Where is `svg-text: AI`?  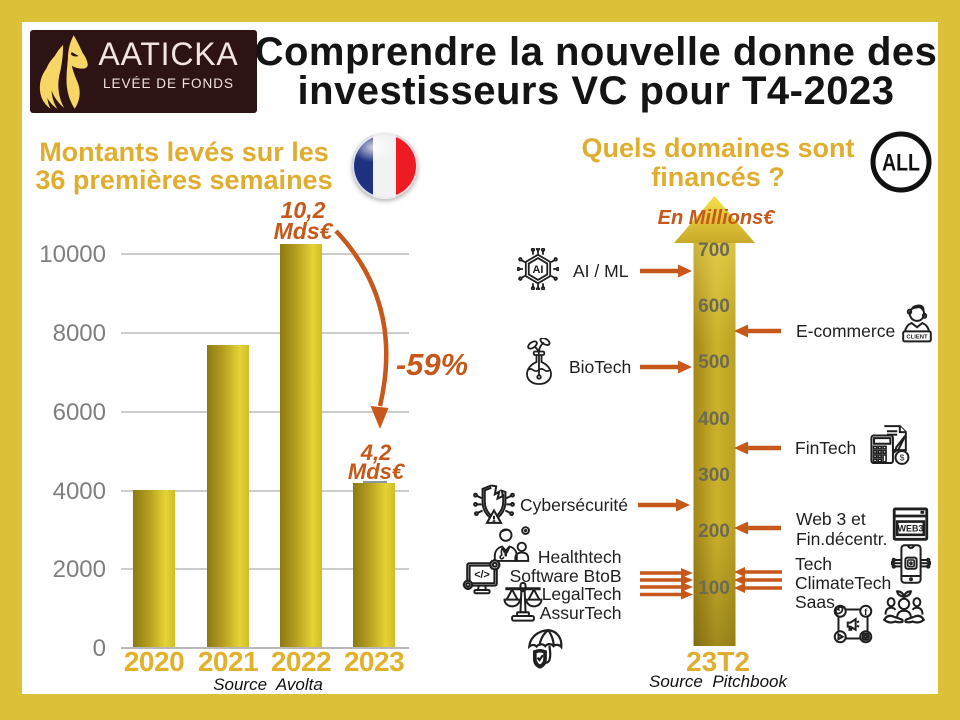 svg-text: AI is located at coordinates (538, 270).